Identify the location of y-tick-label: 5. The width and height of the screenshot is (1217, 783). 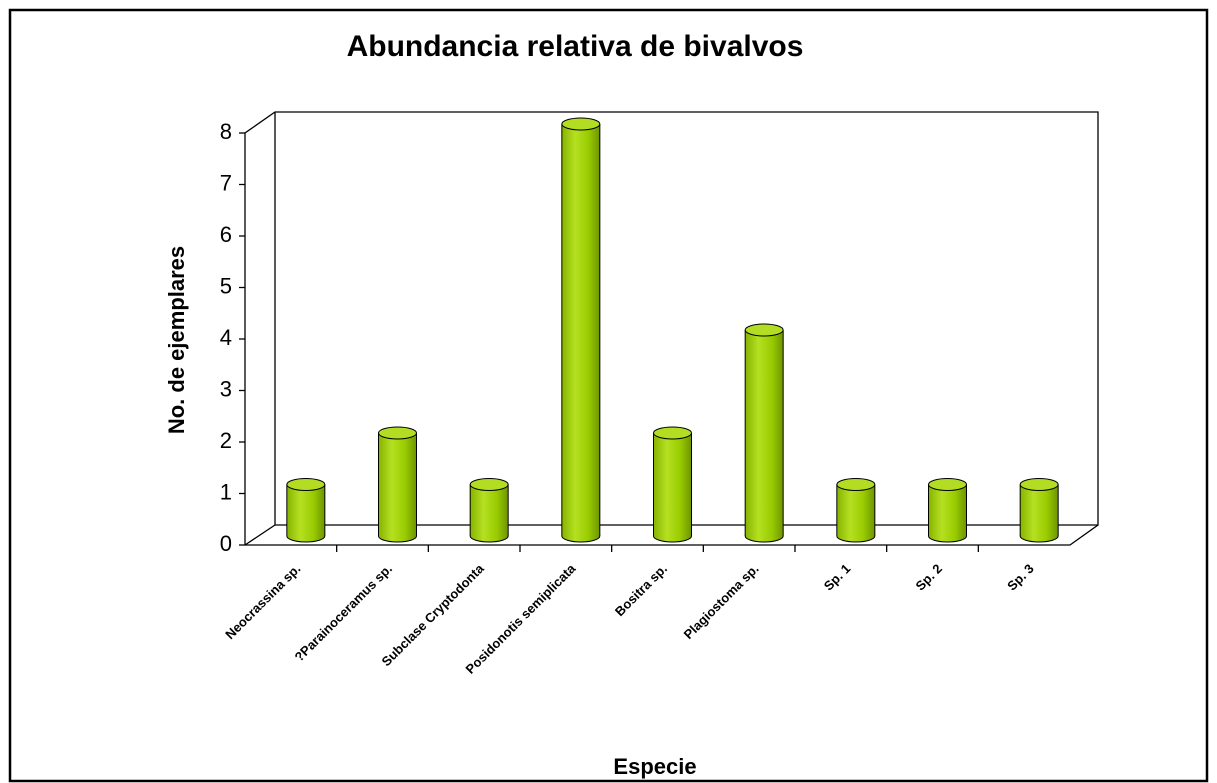
(226, 285).